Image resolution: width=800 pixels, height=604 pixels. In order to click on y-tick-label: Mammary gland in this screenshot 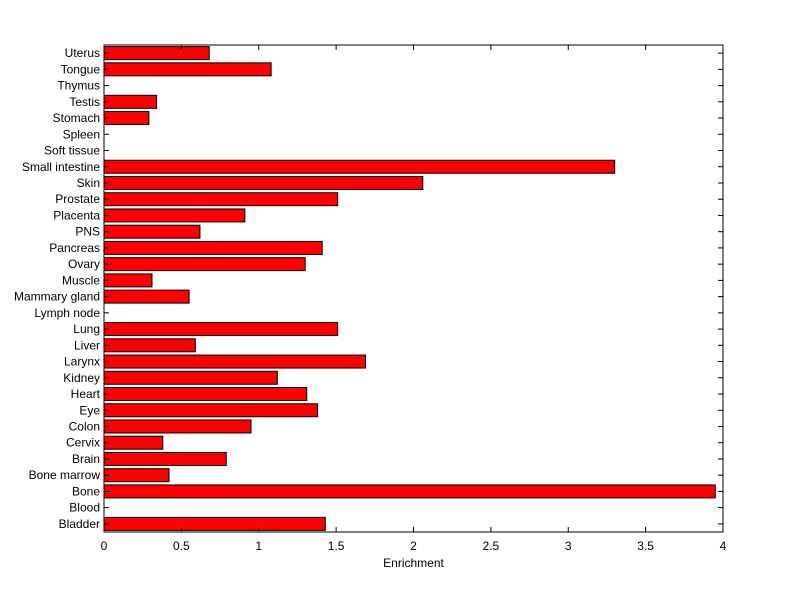, I will do `click(57, 297)`.